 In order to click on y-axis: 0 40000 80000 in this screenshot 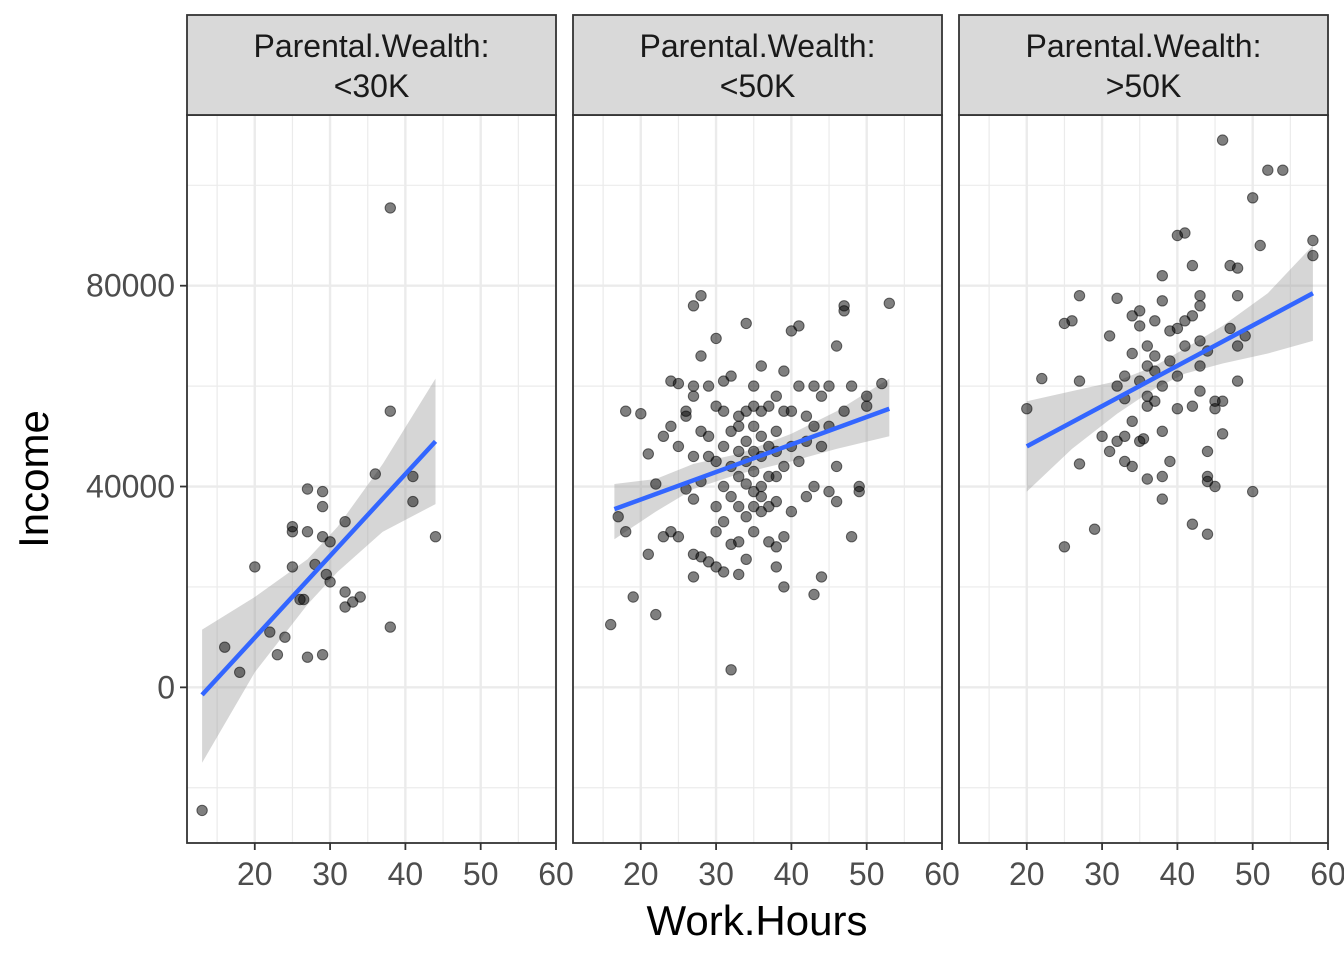, I will do `click(136, 486)`.